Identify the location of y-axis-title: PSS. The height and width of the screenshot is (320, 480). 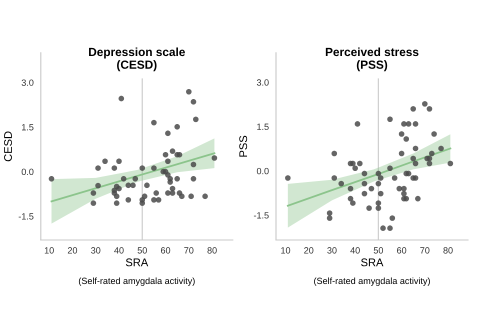
(243, 146).